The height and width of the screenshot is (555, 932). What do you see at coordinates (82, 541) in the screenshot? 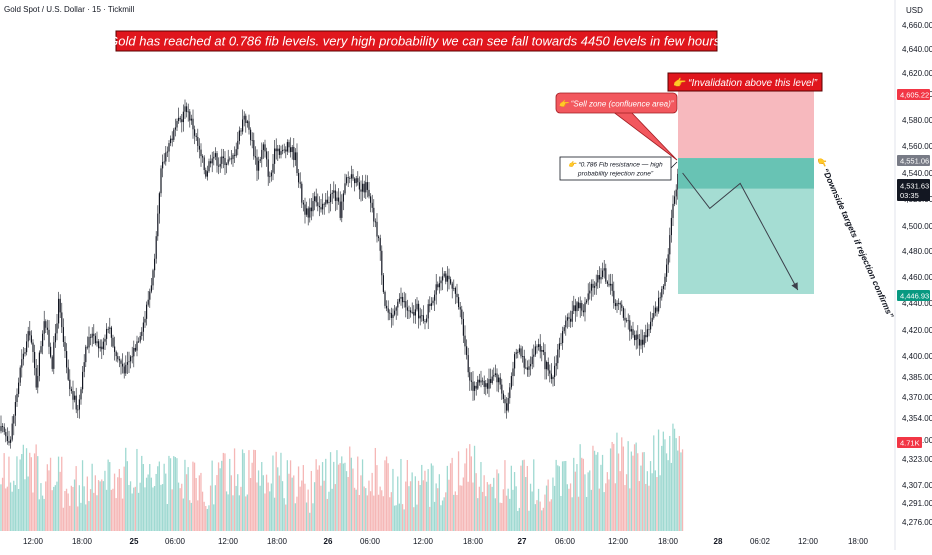
I see `time-tick-label: 18:00` at bounding box center [82, 541].